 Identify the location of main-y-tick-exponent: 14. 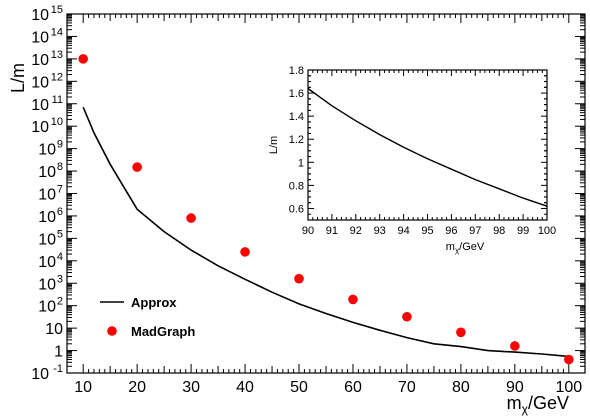
(57, 32).